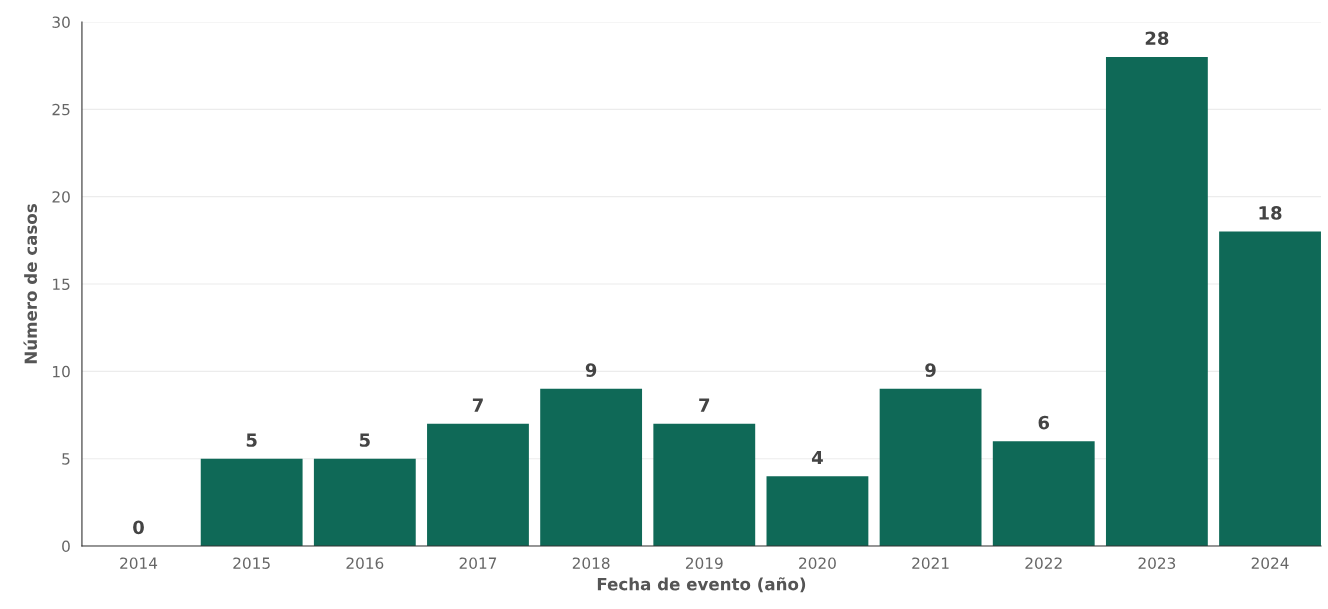 Image resolution: width=1328 pixels, height=609 pixels. What do you see at coordinates (61, 197) in the screenshot?
I see `y-tick-label: 20` at bounding box center [61, 197].